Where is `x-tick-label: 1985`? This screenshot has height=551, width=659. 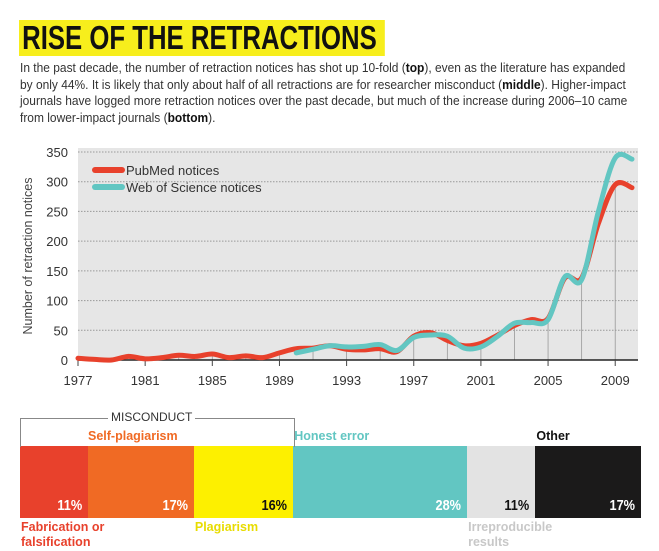
x-tick-label: 1985 is located at coordinates (212, 380).